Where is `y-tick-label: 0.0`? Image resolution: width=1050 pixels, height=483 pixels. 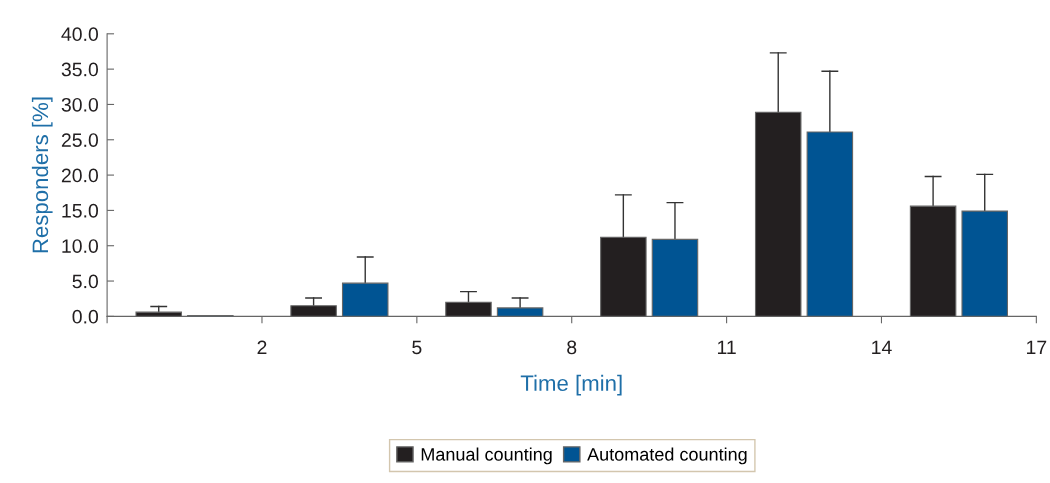
y-tick-label: 0.0 is located at coordinates (85, 316).